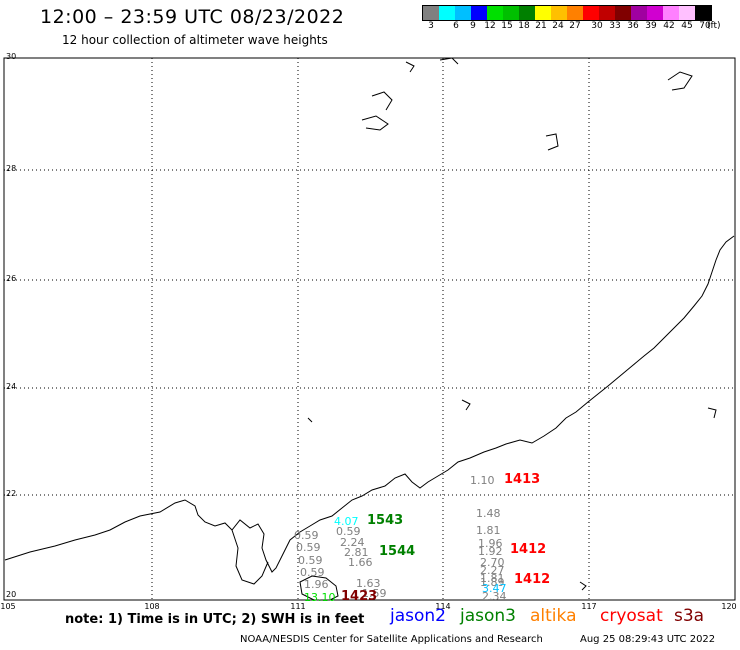  Describe the element at coordinates (374, 593) in the screenshot. I see `wave-height-value: 1.59` at that location.